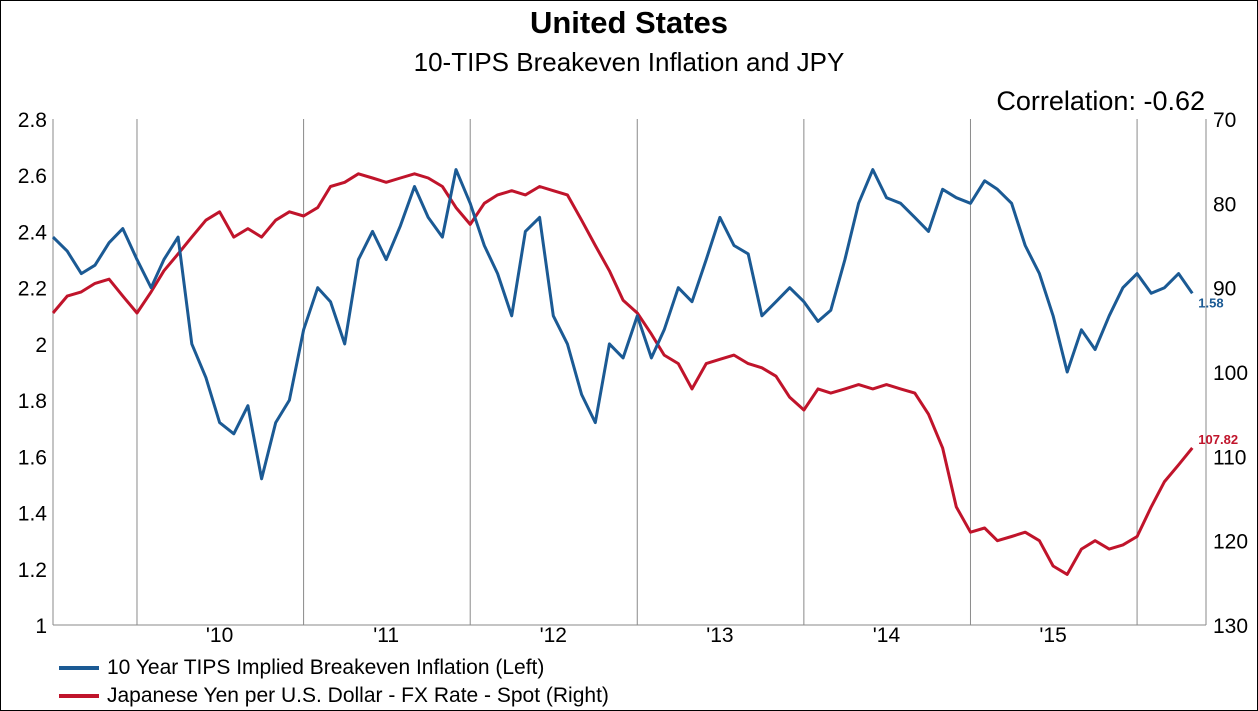 The image size is (1258, 711). Describe the element at coordinates (629, 62) in the screenshot. I see `chart-subtitle: 10-TIPS Breakeven Inflation and JPY` at that location.